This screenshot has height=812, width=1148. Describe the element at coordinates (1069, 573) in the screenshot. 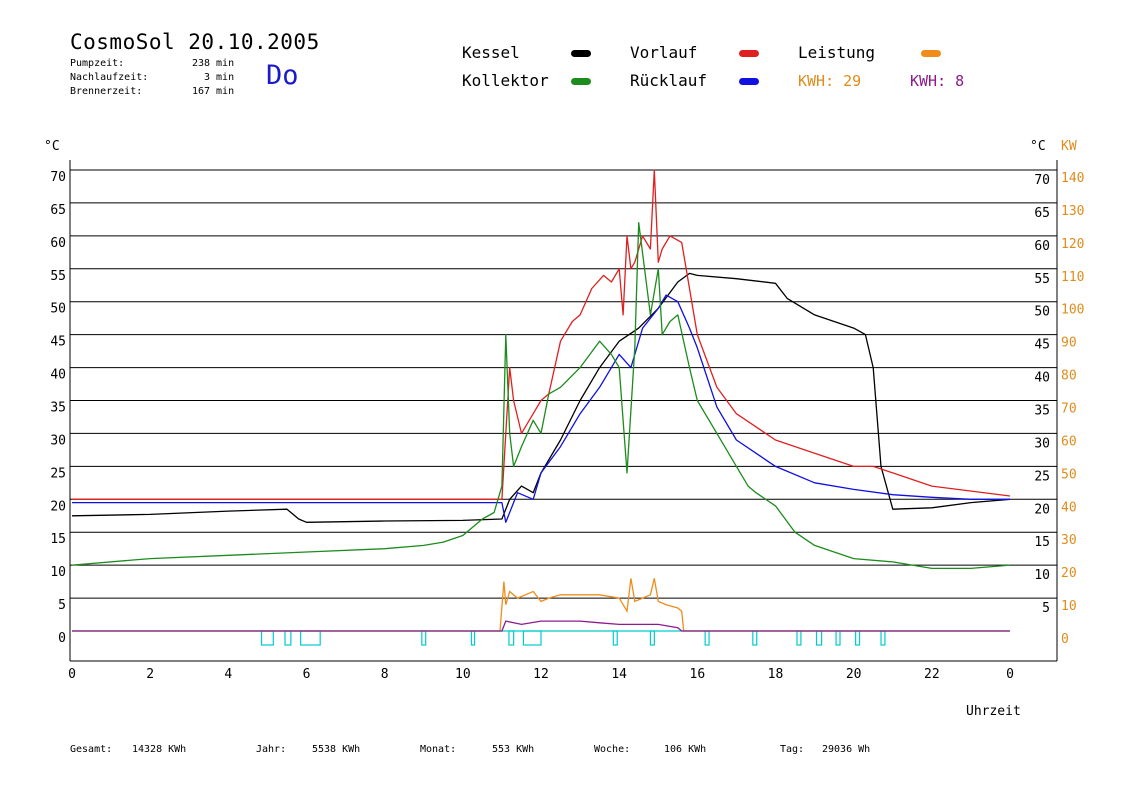

I see `y-tick-label-power: 20` at that location.